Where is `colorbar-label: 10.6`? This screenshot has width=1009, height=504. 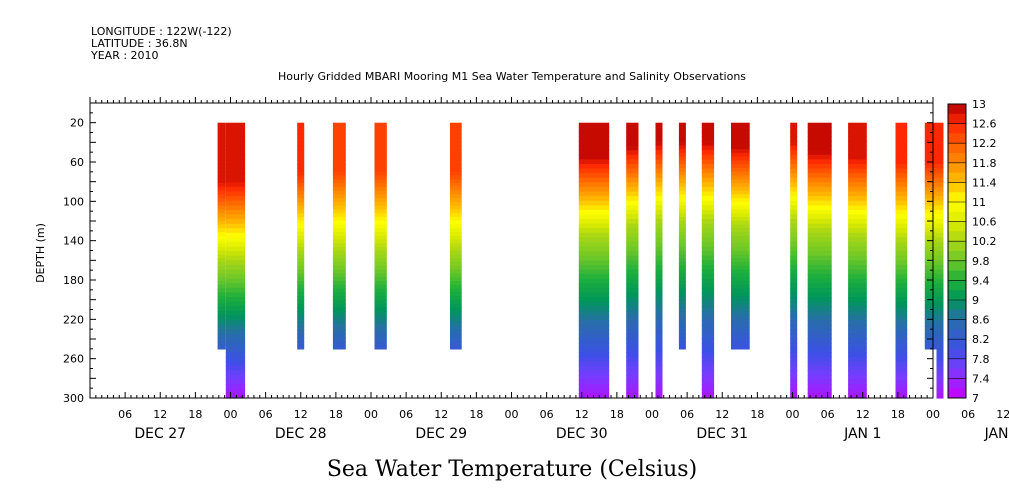
colorbar-label: 10.6 is located at coordinates (984, 222).